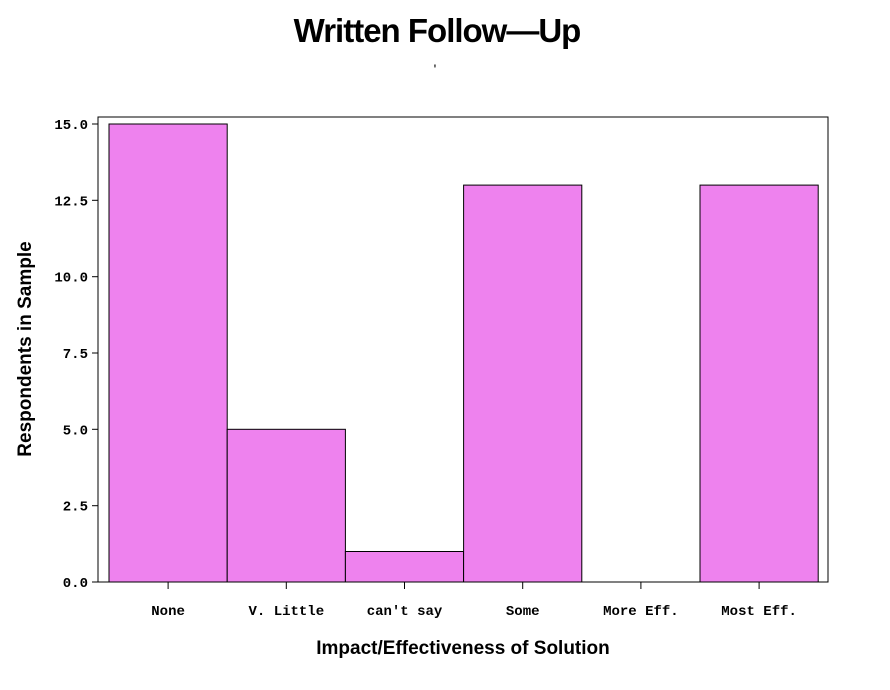 Image resolution: width=890 pixels, height=690 pixels. Describe the element at coordinates (759, 612) in the screenshot. I see `x-tick-label: Most Eff.` at that location.